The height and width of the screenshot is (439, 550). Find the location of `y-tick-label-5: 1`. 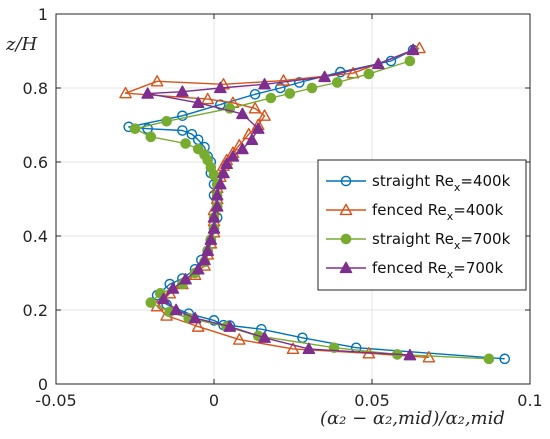

y-tick-label-5: 1 is located at coordinates (43, 14).